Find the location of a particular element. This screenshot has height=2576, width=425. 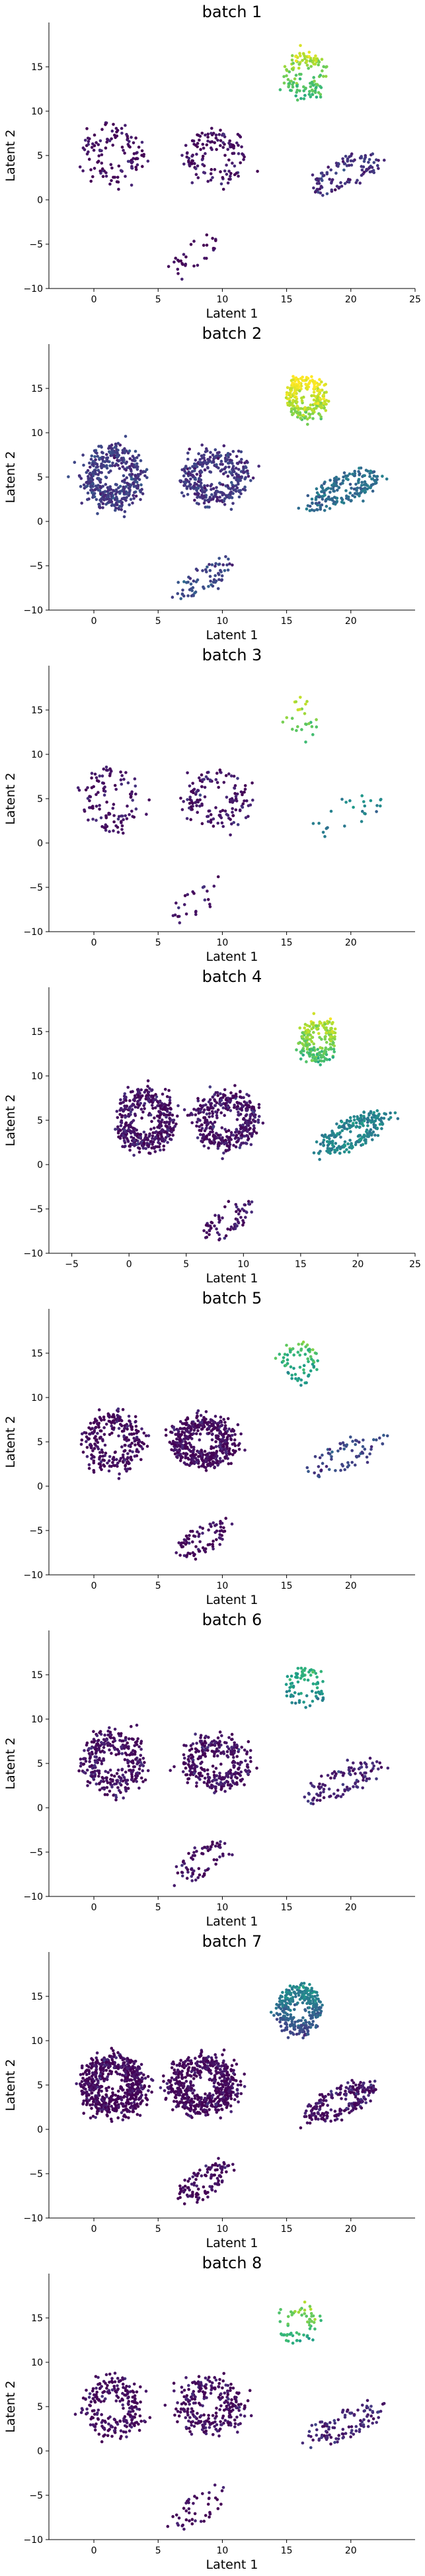

scatter-points is located at coordinates (256, 1127).